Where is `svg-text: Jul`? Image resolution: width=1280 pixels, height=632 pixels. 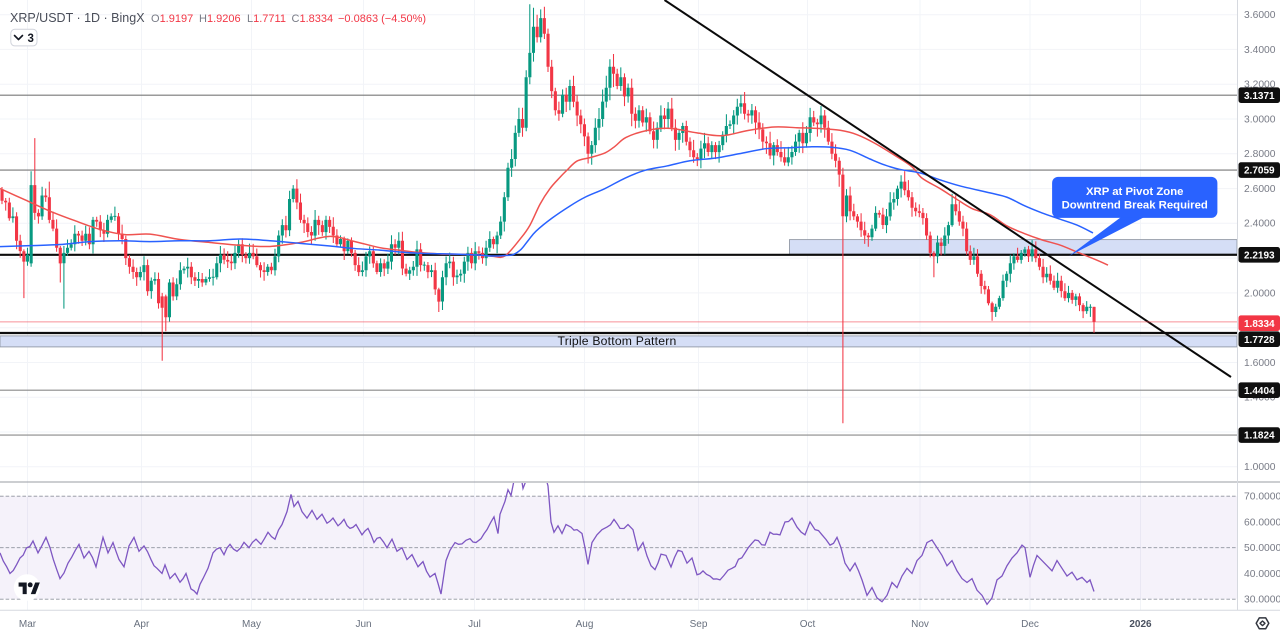
svg-text: Jul is located at coordinates (474, 624).